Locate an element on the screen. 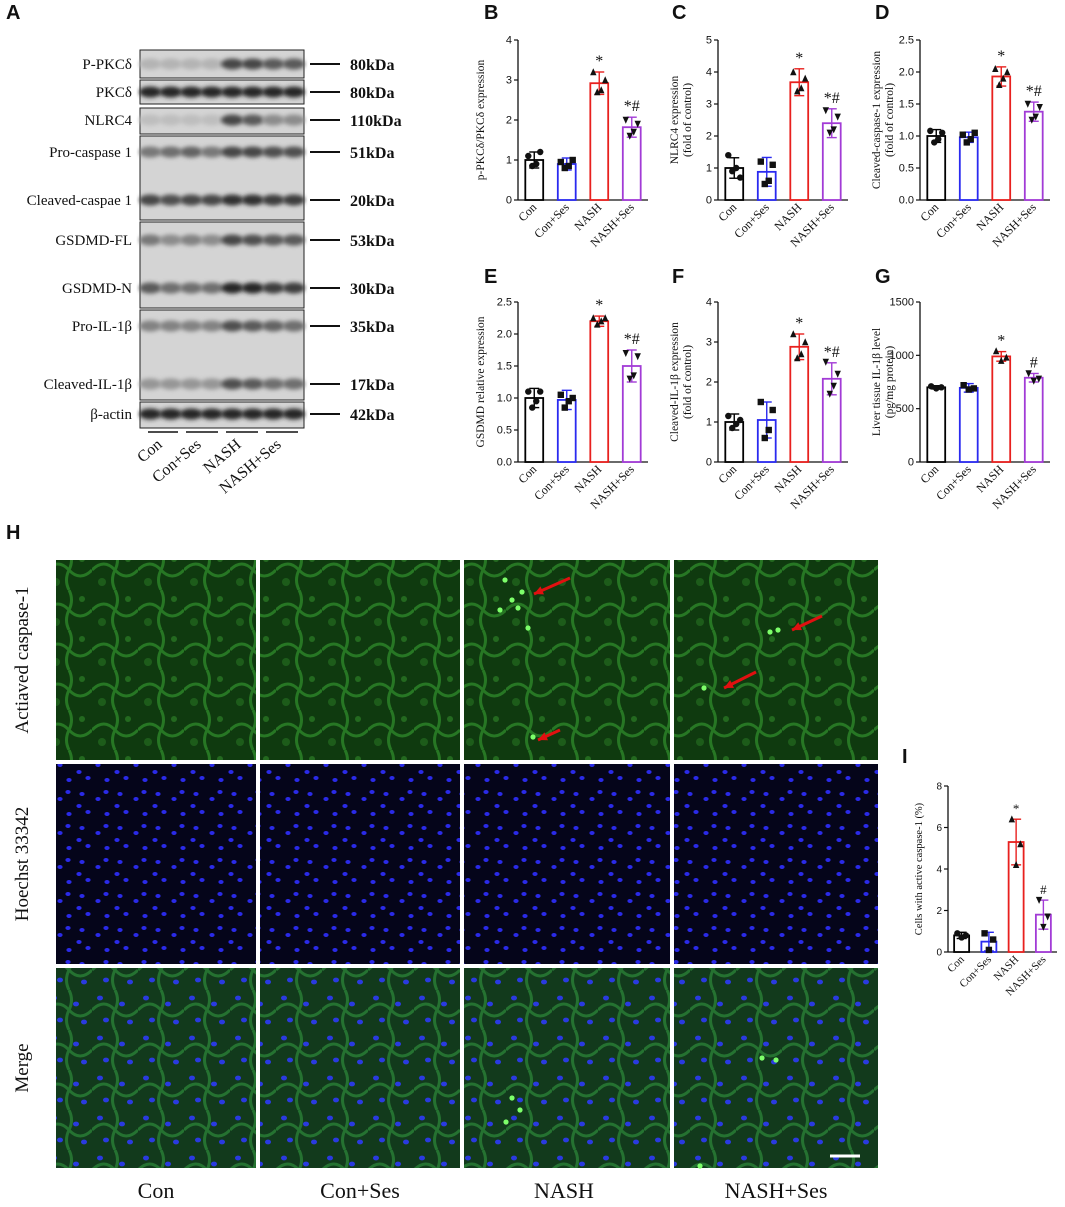  blot-row-label: Cleaved-IL-1β is located at coordinates (88, 385).